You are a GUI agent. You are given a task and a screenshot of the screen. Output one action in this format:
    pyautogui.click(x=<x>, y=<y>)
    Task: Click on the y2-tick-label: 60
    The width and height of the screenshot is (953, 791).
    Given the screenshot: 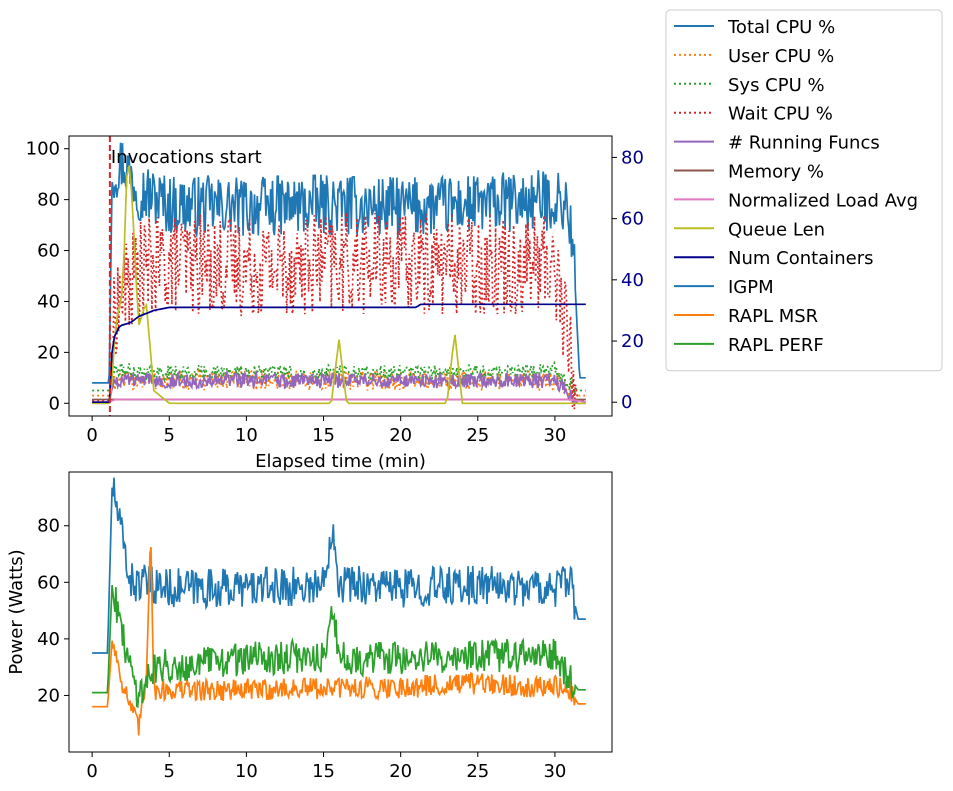 What is the action you would take?
    pyautogui.click(x=632, y=219)
    